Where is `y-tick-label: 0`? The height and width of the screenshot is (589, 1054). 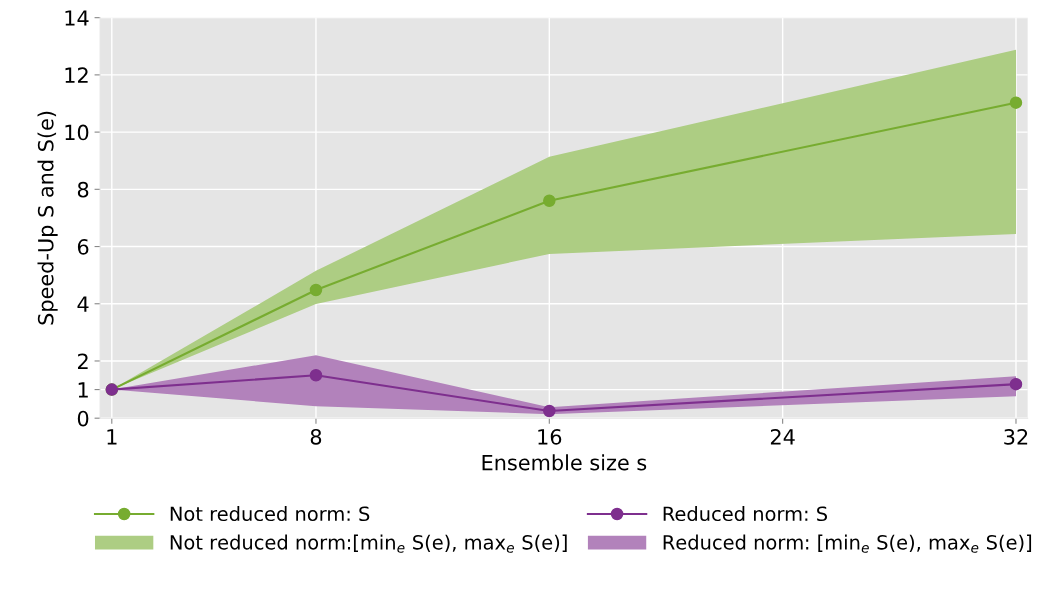 y-tick-label: 0 is located at coordinates (83, 418).